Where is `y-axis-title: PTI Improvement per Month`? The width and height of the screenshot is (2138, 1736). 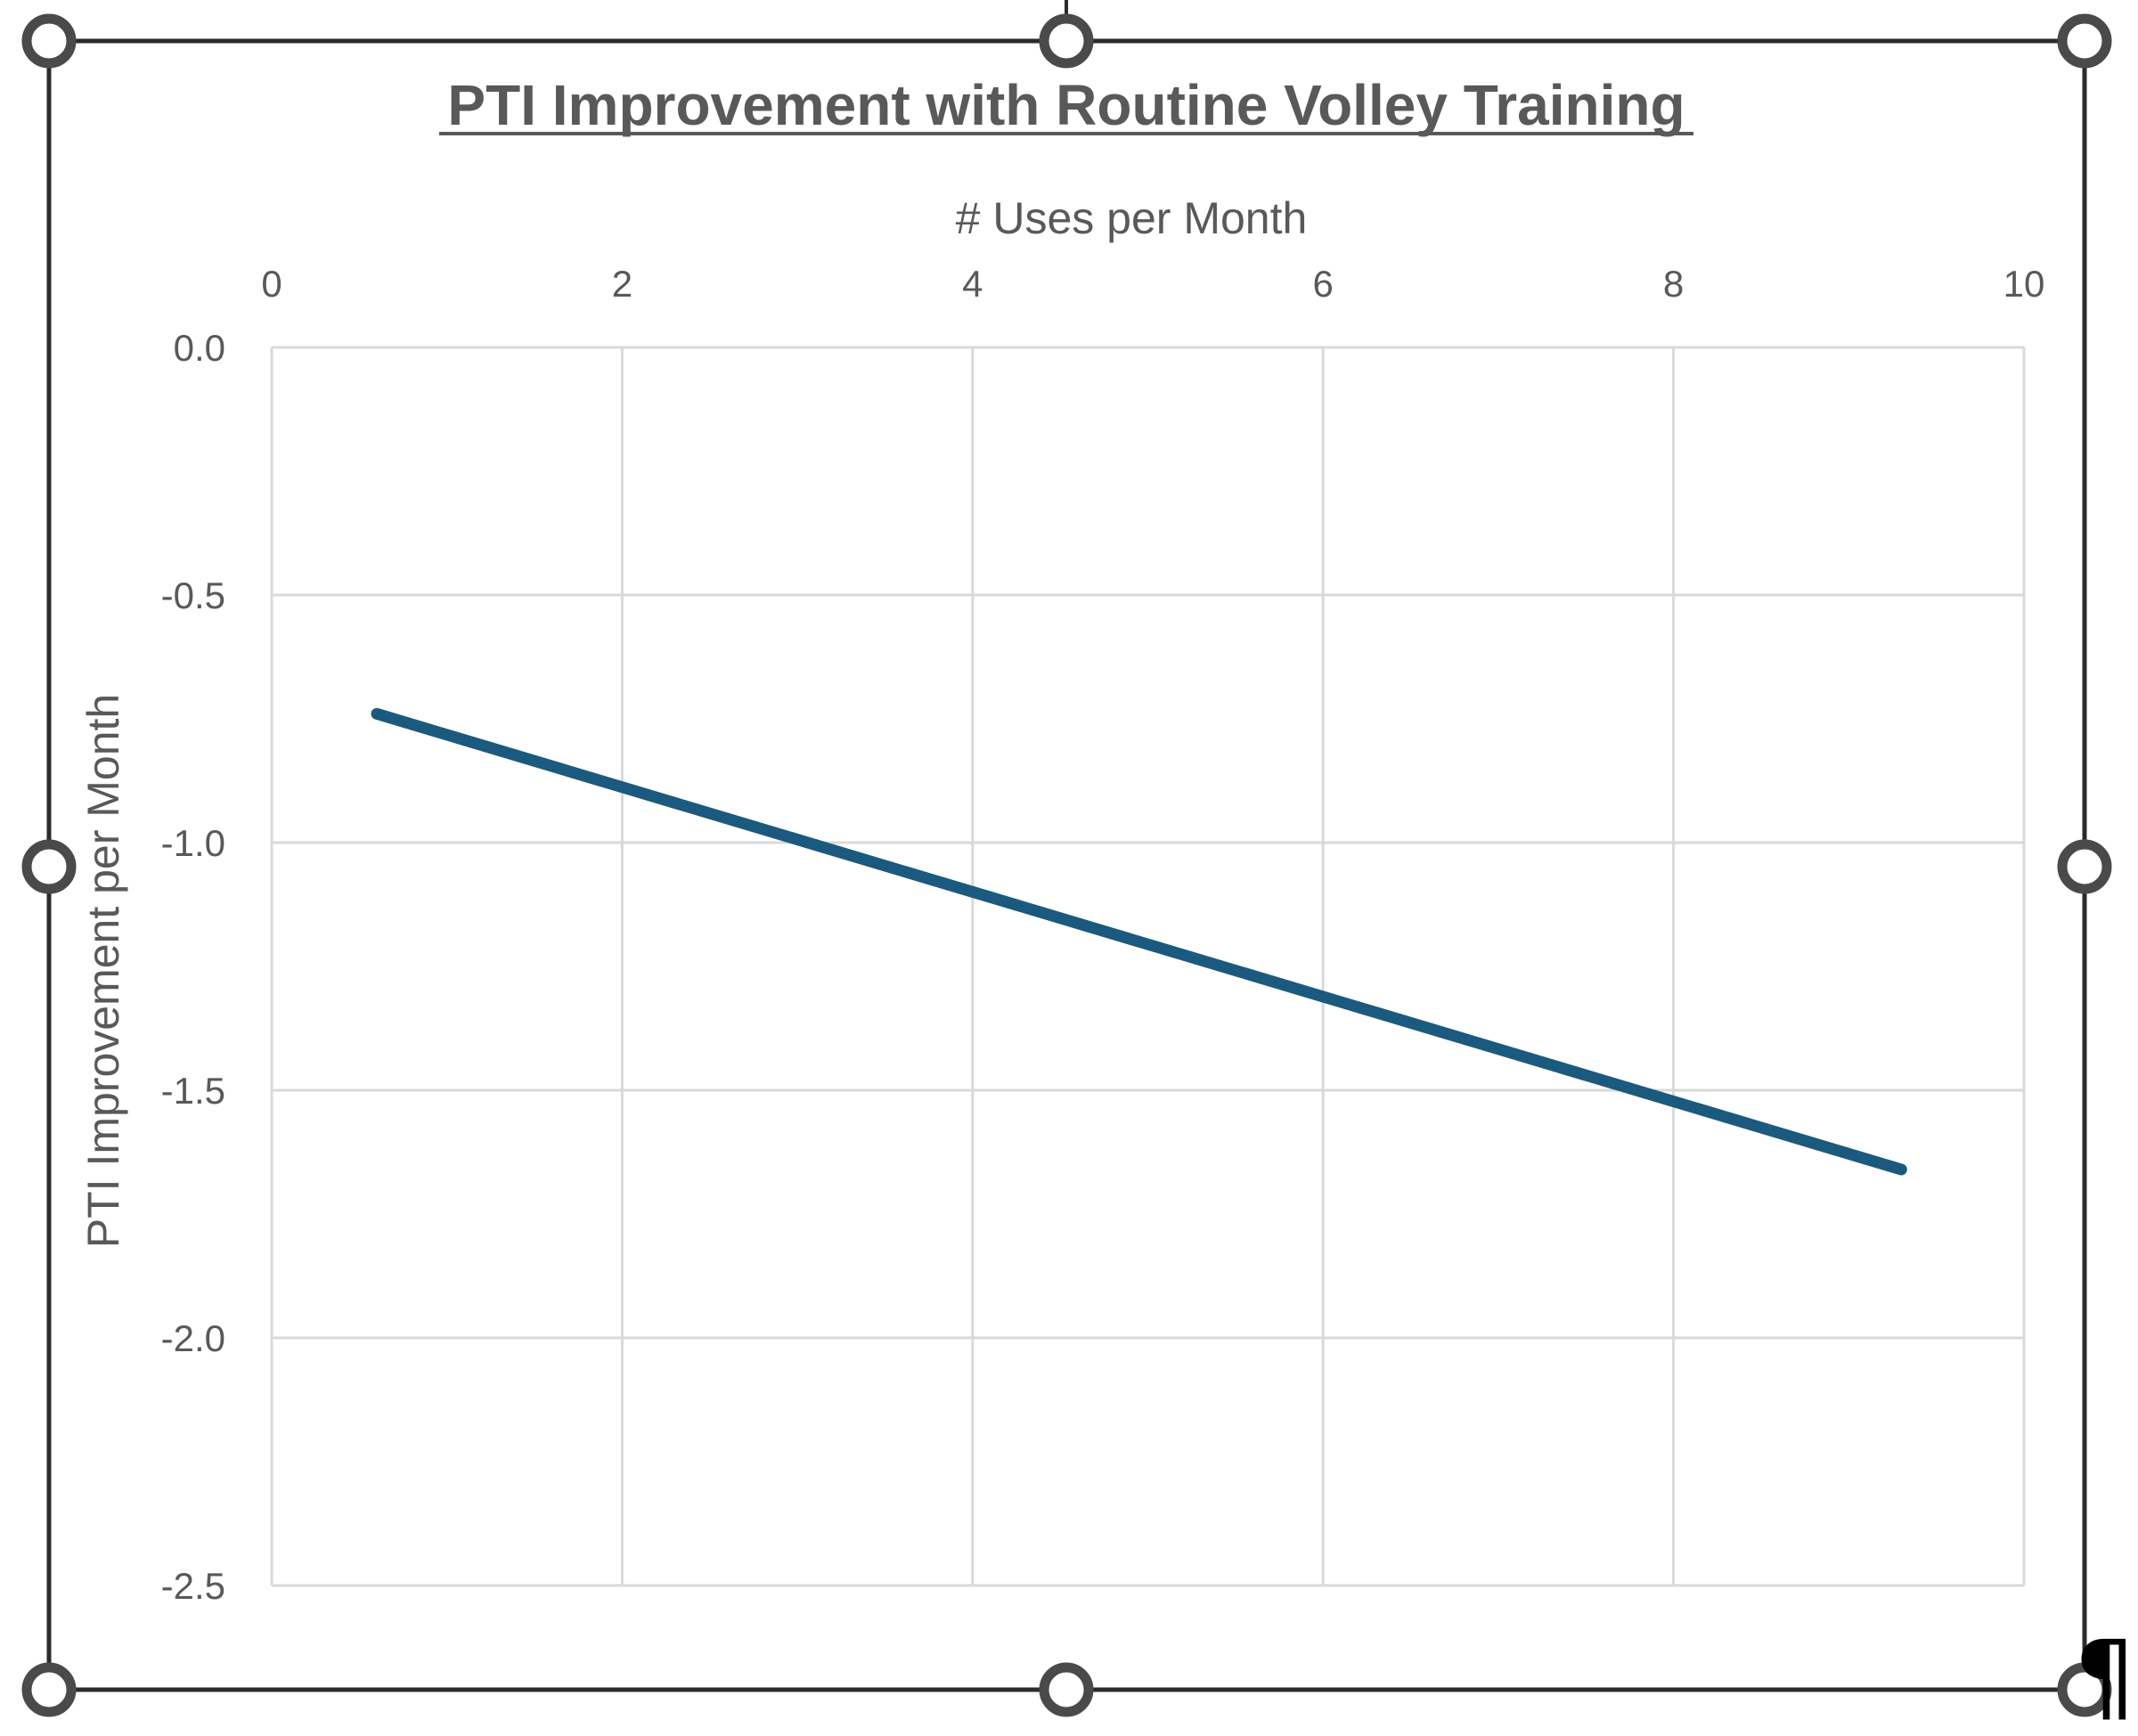 y-axis-title: PTI Improvement per Month is located at coordinates (103, 971).